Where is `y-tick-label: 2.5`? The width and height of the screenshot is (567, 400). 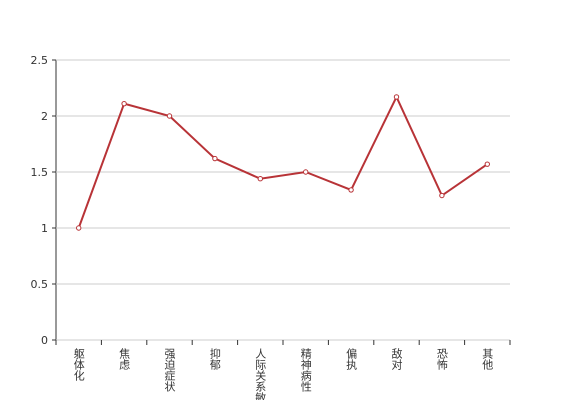 y-tick-label: 2.5 is located at coordinates (40, 60).